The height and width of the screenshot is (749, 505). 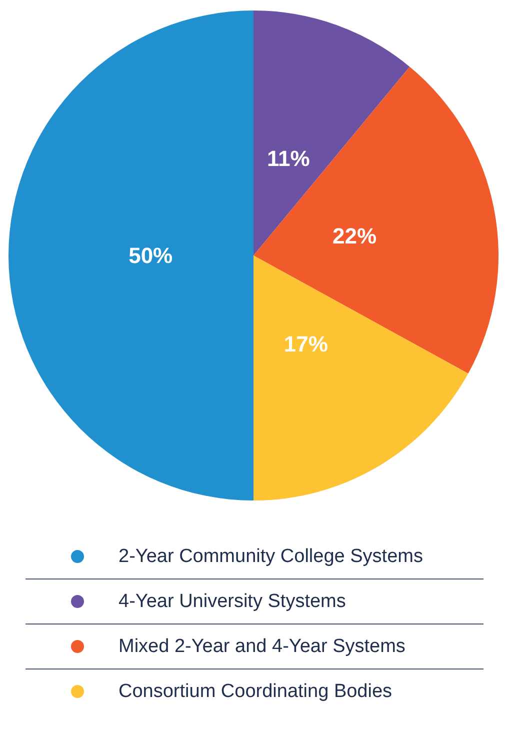 What do you see at coordinates (270, 556) in the screenshot?
I see `legend-label: 2-Year Community College Systems` at bounding box center [270, 556].